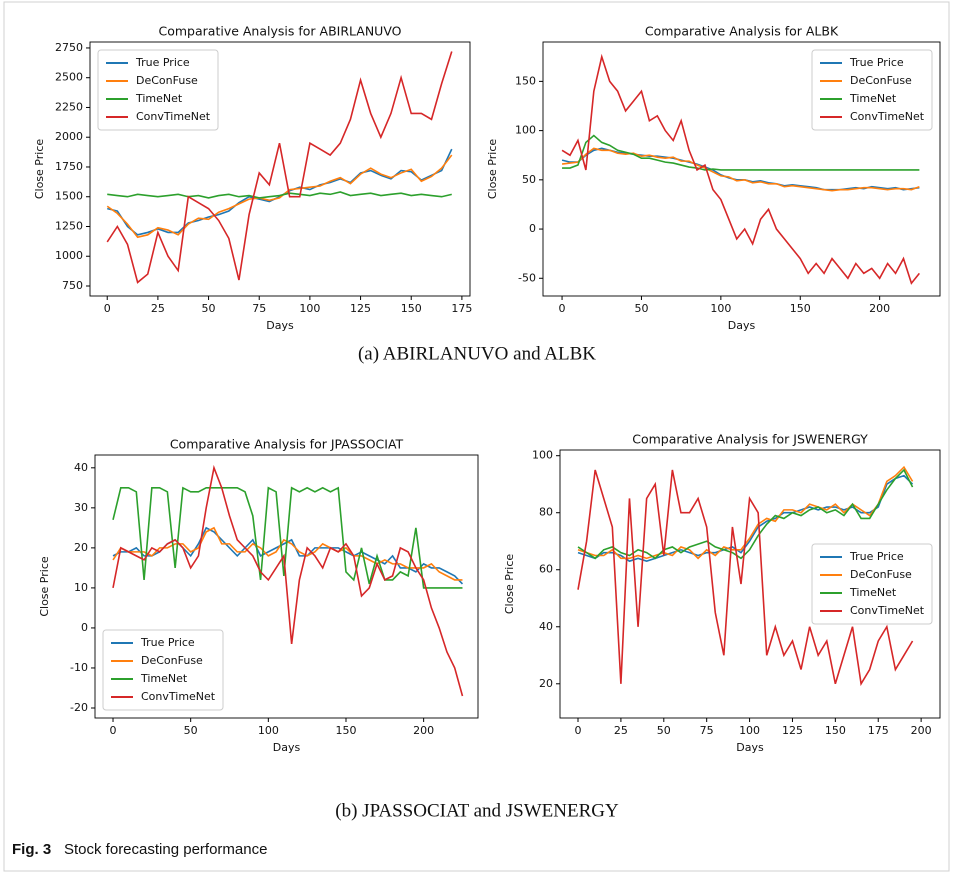 This screenshot has width=954, height=874. I want to click on y-tick-label: -50, so click(527, 277).